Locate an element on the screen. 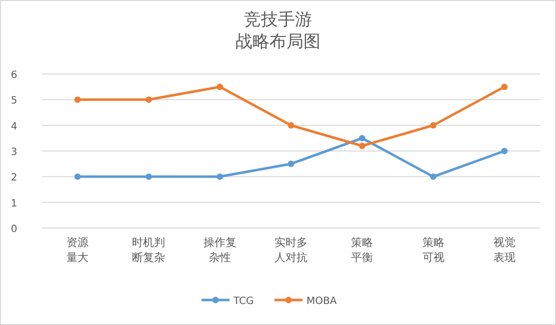 The width and height of the screenshot is (556, 325). x-tick-label: 时机判断复杂 is located at coordinates (149, 250).